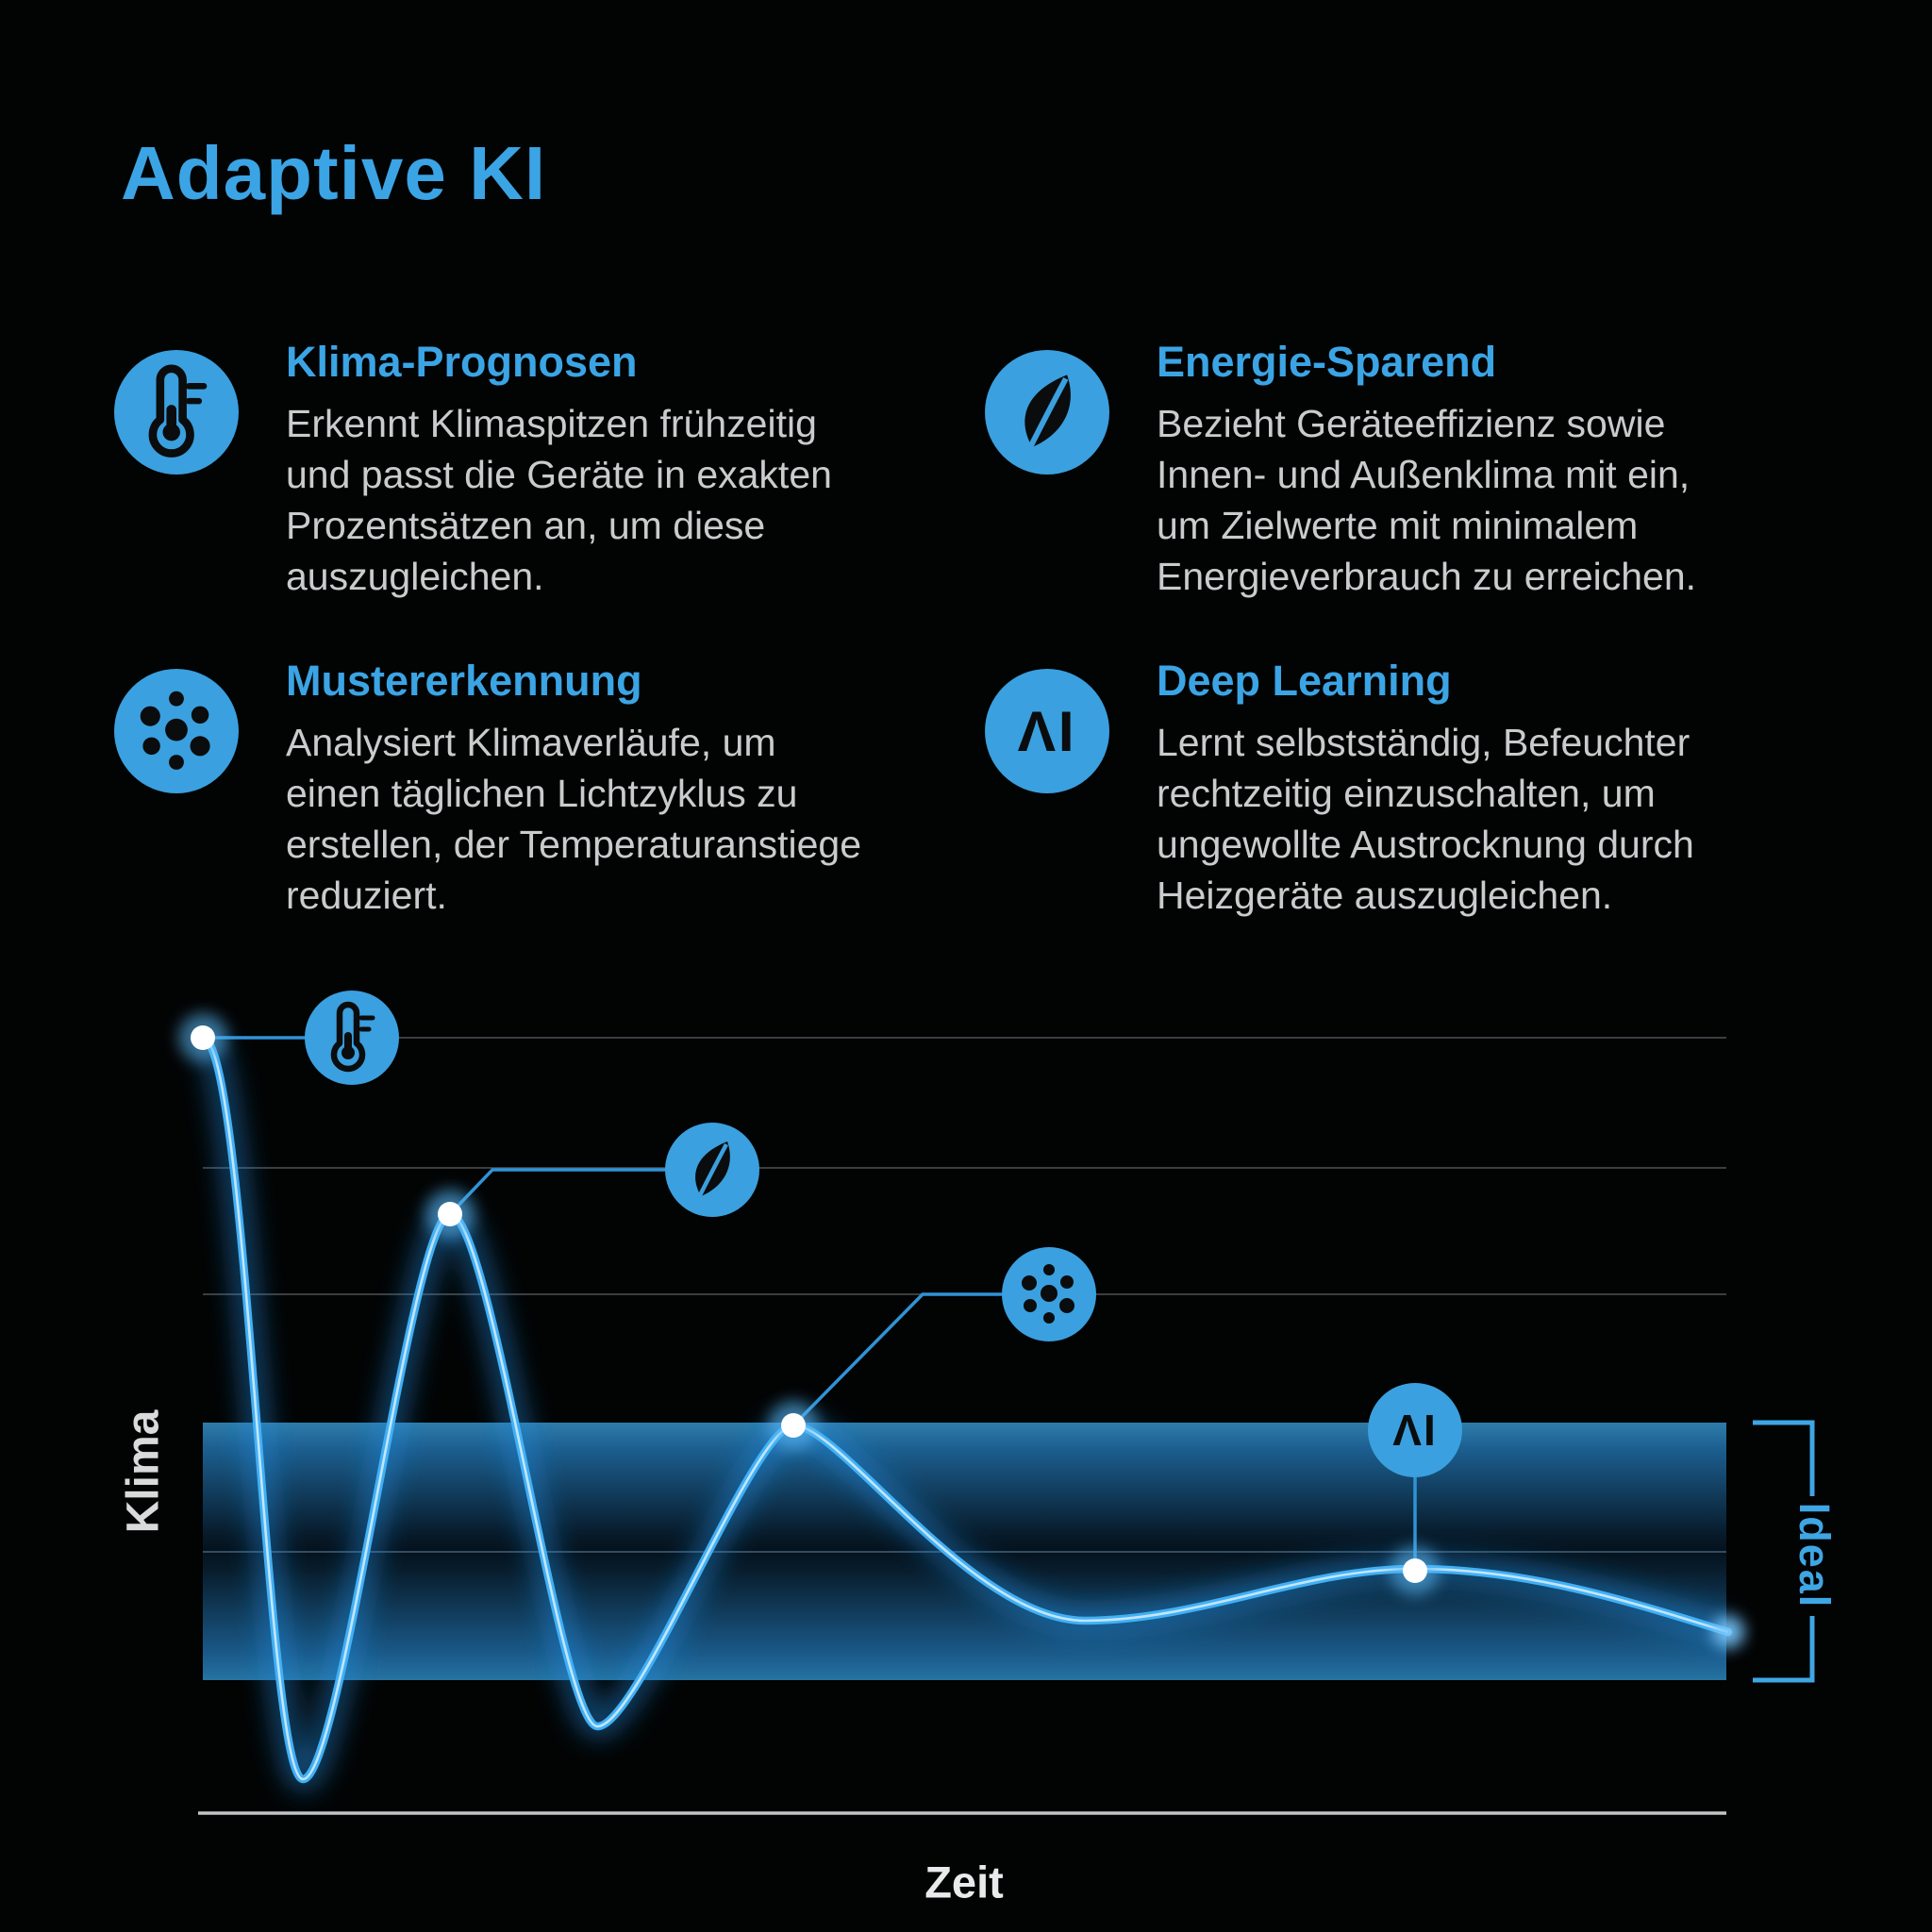  I want to click on data-point-thermometer, so click(202, 1037).